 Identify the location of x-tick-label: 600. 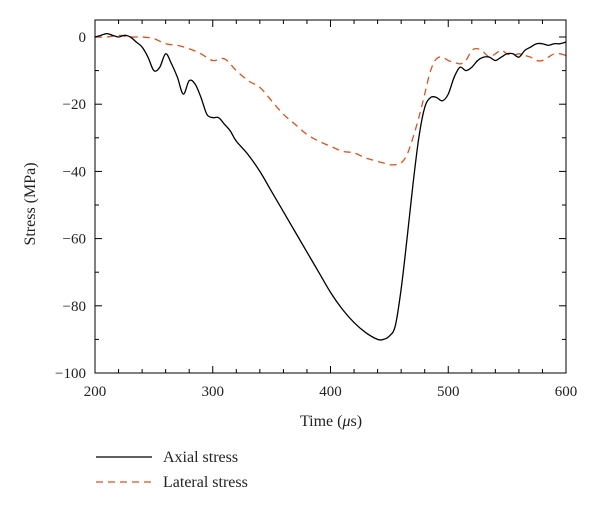
(566, 392).